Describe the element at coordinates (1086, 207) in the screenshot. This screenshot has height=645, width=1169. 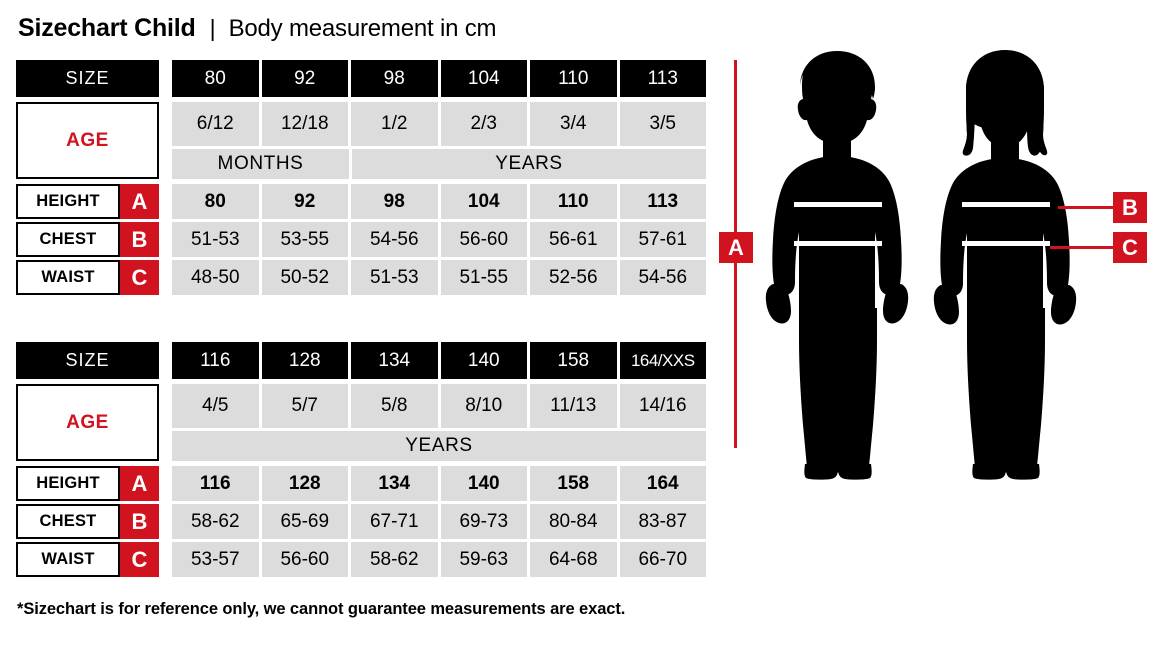
I see `chest-leader-line` at that location.